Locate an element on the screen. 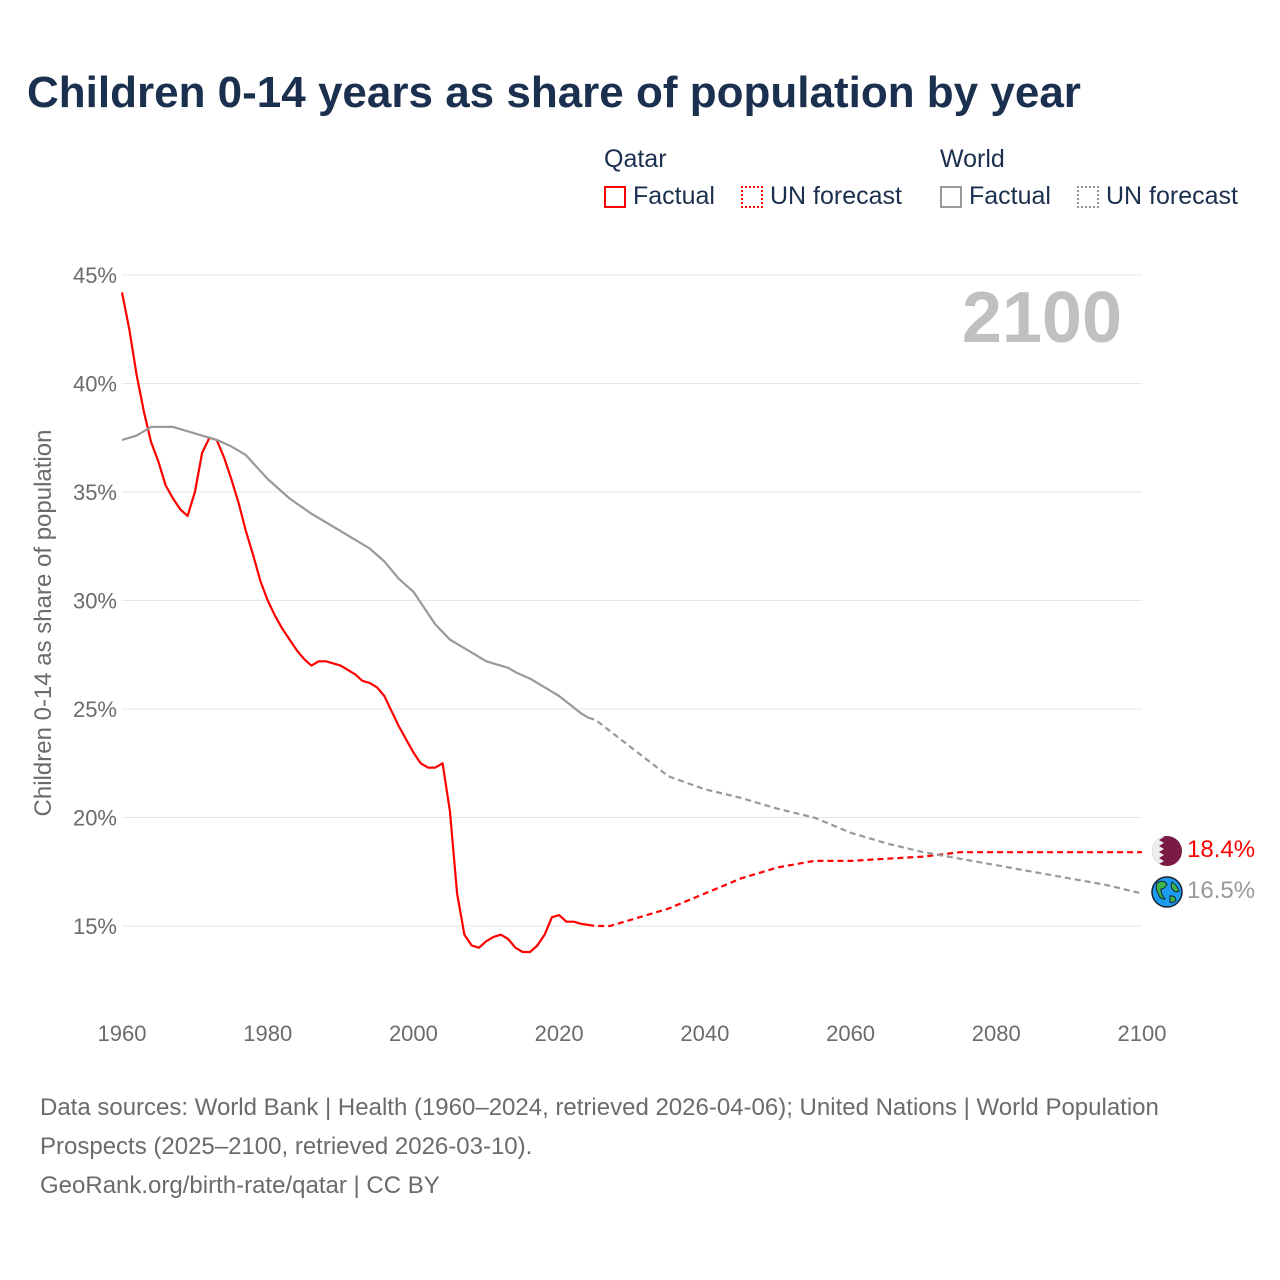  y-tick-label: 20% is located at coordinates (95, 818).